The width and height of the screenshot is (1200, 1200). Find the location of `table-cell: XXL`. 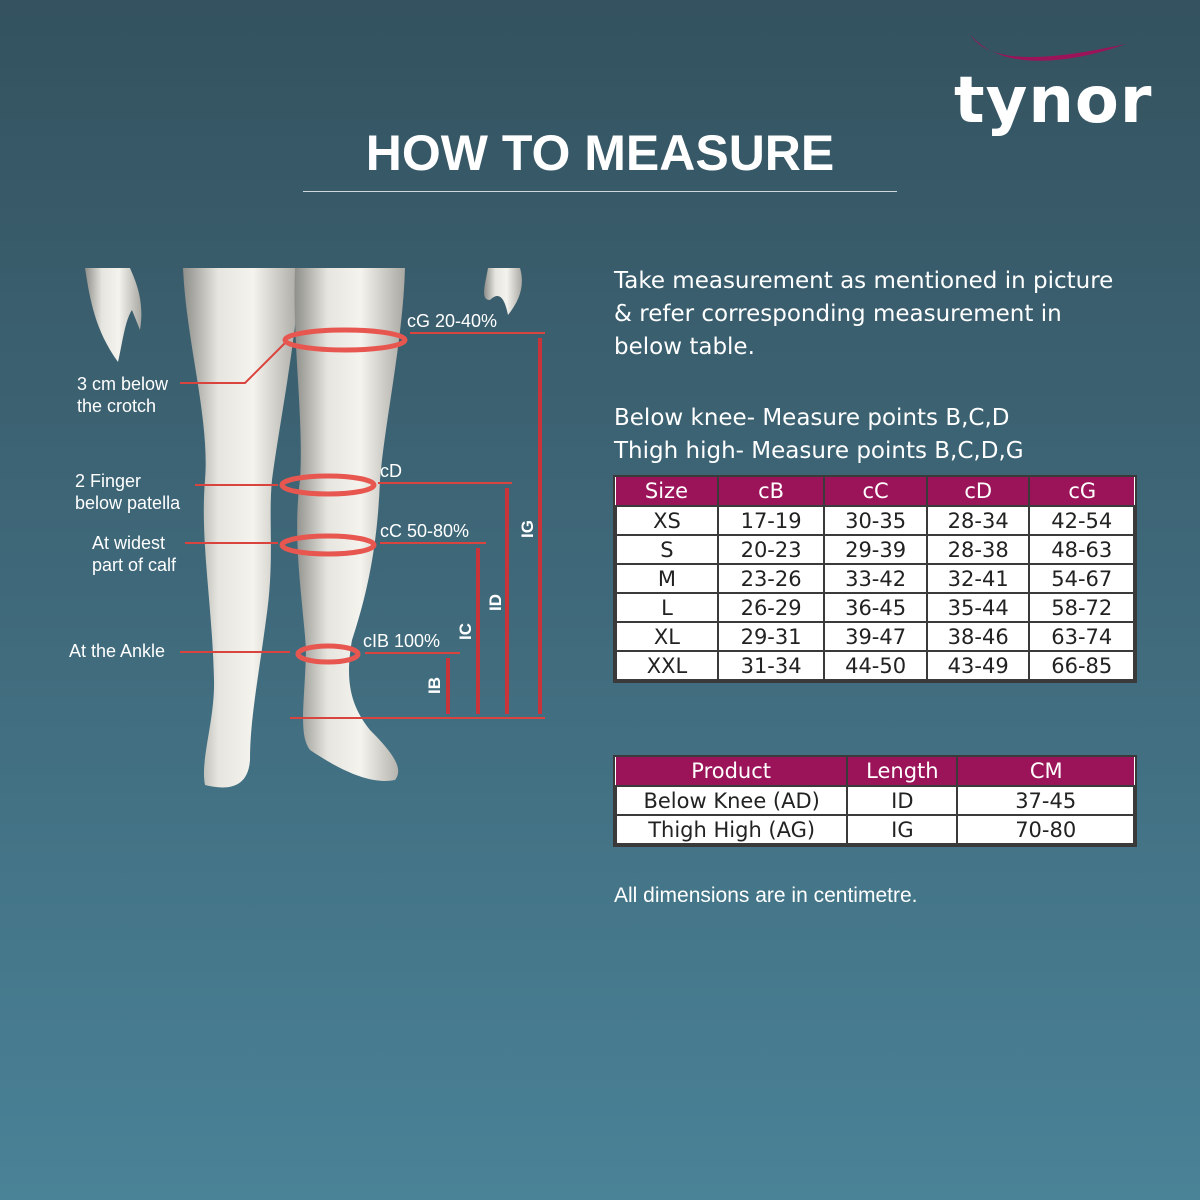

table-cell: XXL is located at coordinates (667, 665).